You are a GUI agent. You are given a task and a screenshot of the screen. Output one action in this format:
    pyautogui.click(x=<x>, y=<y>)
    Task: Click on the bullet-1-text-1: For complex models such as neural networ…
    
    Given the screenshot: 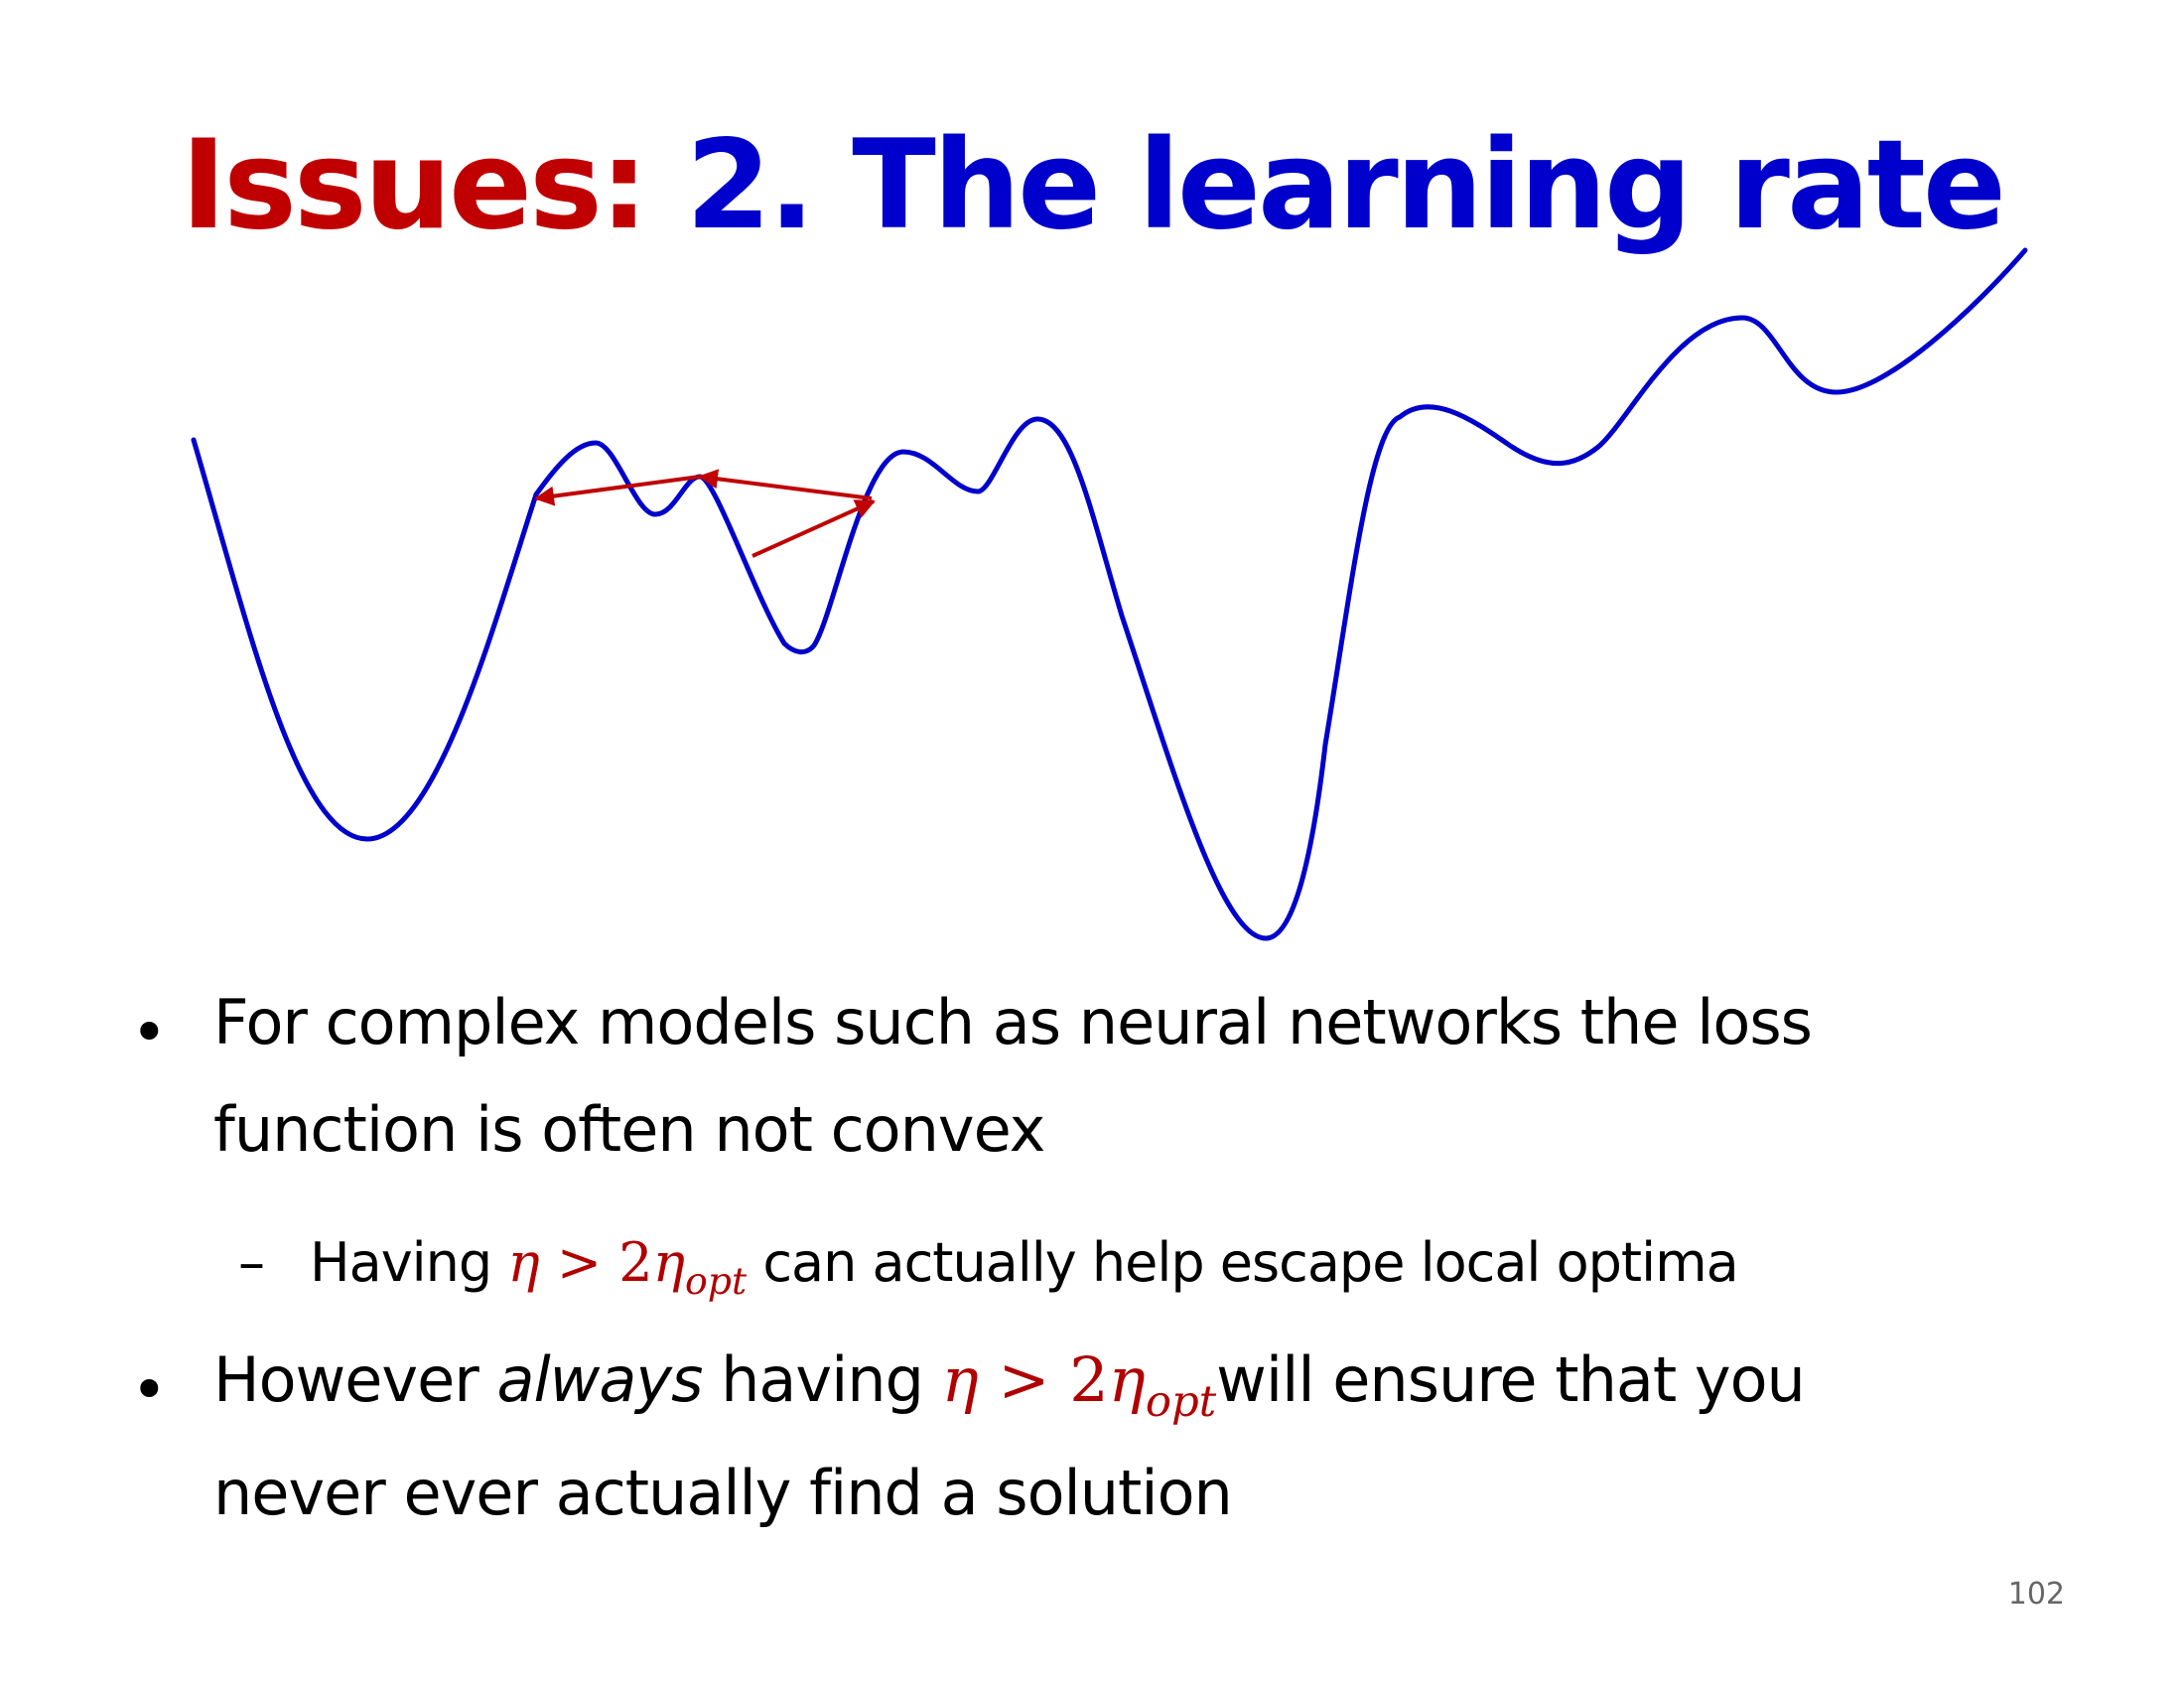 What is the action you would take?
    pyautogui.click(x=1013, y=1022)
    